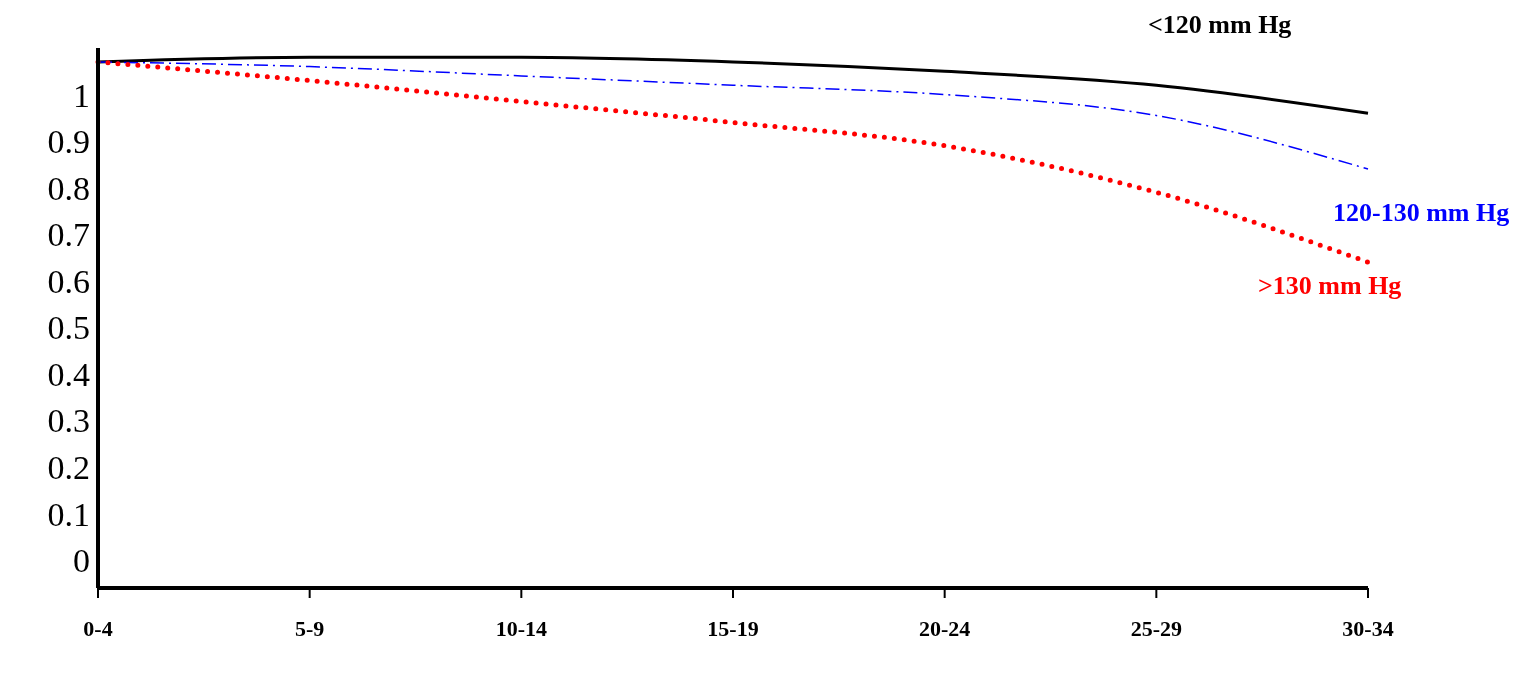 This screenshot has width=1535, height=675. Describe the element at coordinates (68, 421) in the screenshot. I see `y-tick-label: 0.3` at that location.